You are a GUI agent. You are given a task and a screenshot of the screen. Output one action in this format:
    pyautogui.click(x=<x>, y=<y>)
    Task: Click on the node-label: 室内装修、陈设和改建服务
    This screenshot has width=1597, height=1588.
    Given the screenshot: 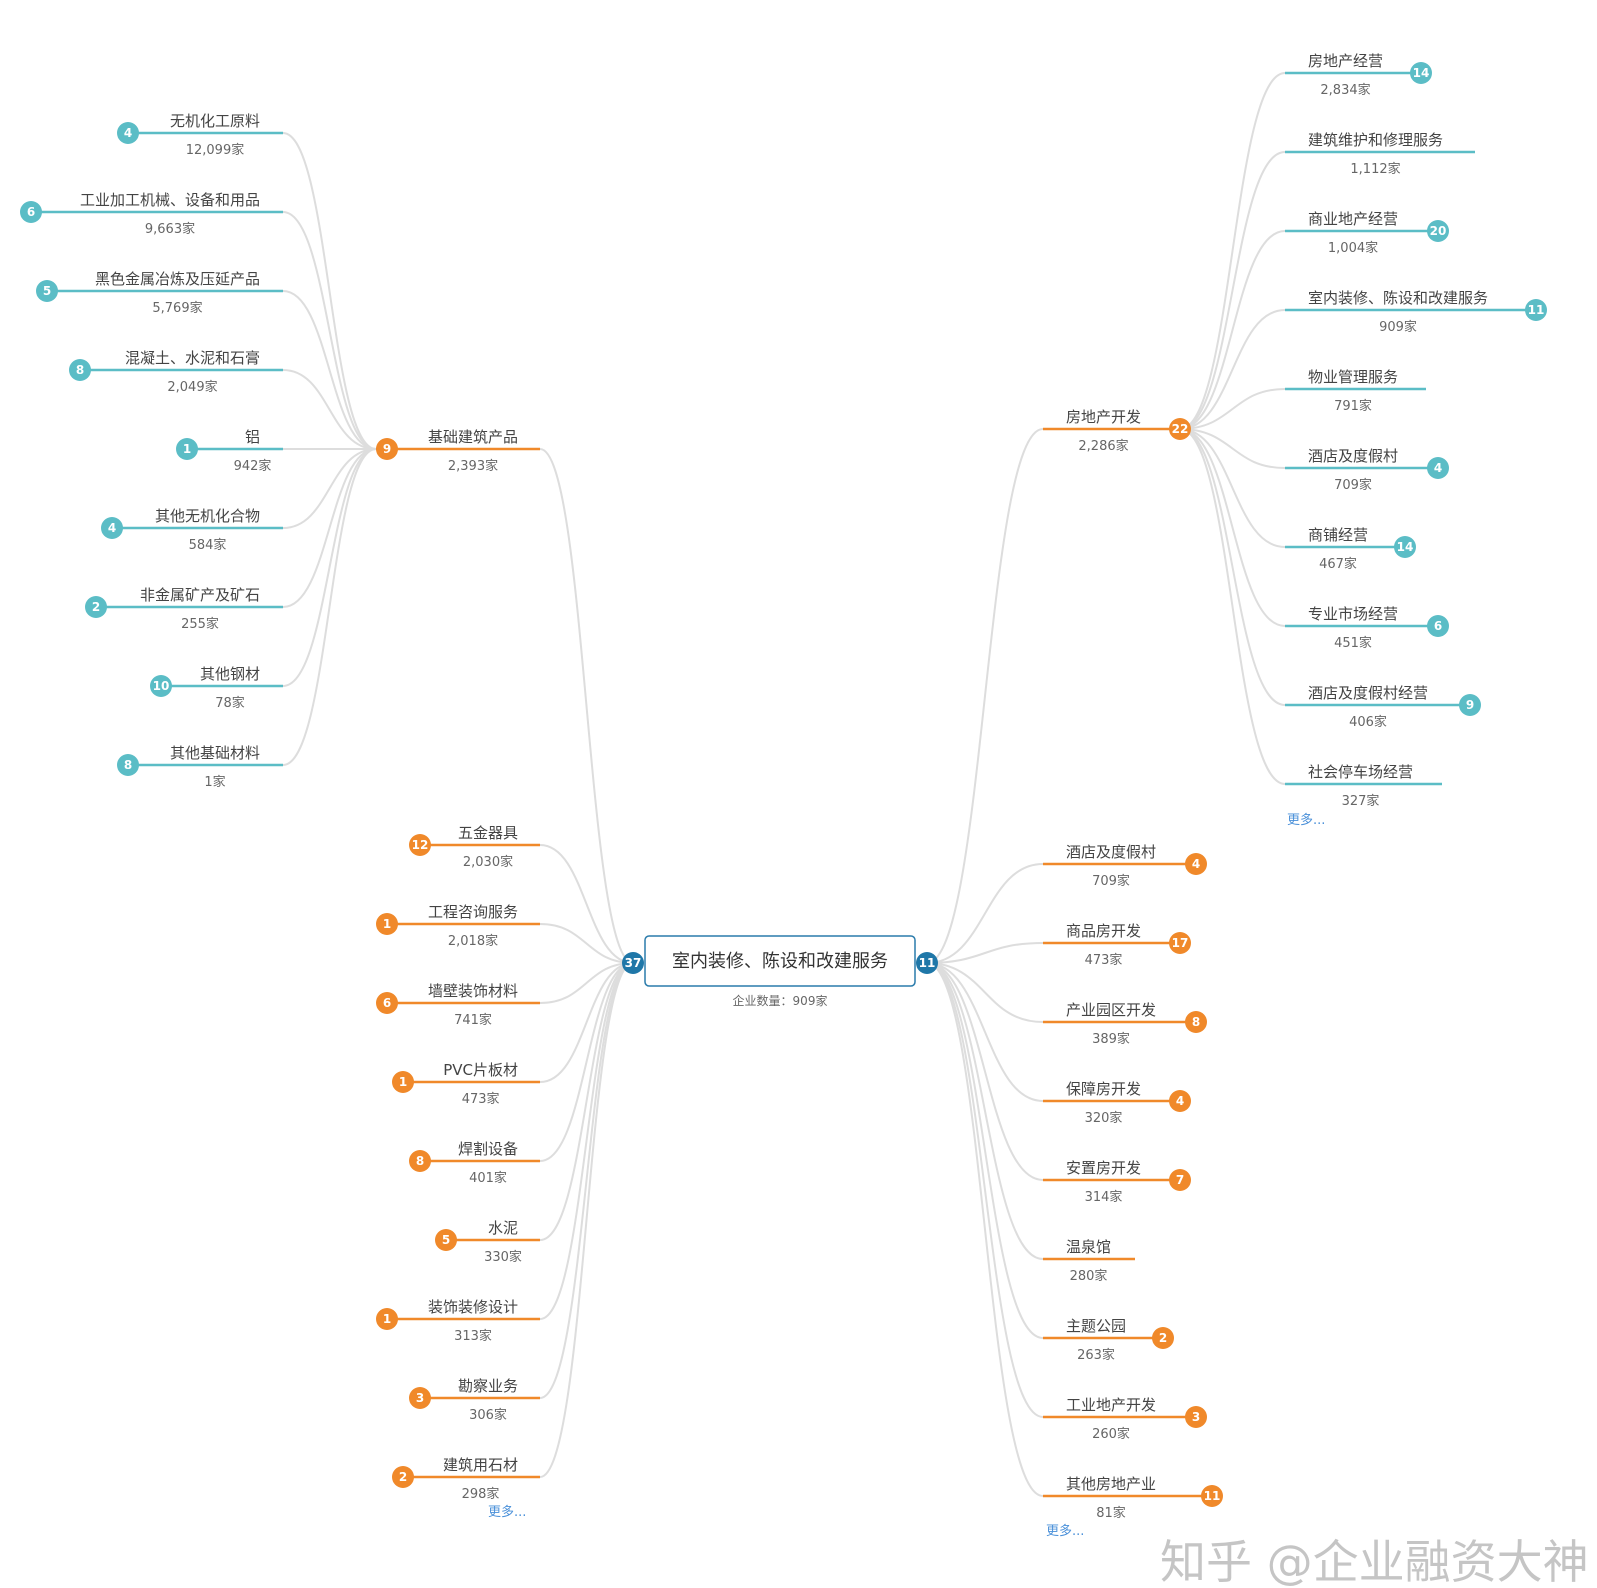 What is the action you would take?
    pyautogui.click(x=1398, y=298)
    